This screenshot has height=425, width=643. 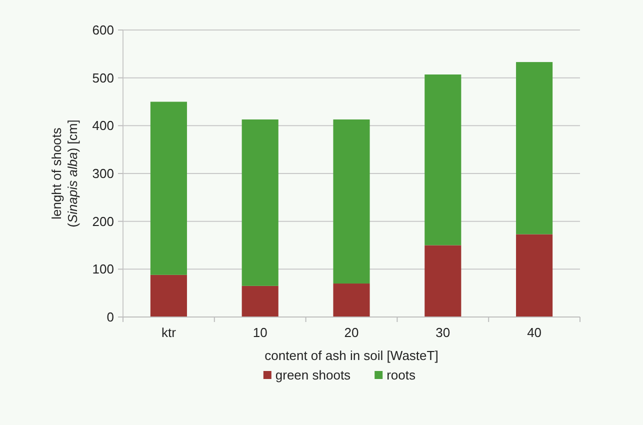 I want to click on y-tick-label: 400, so click(x=103, y=126).